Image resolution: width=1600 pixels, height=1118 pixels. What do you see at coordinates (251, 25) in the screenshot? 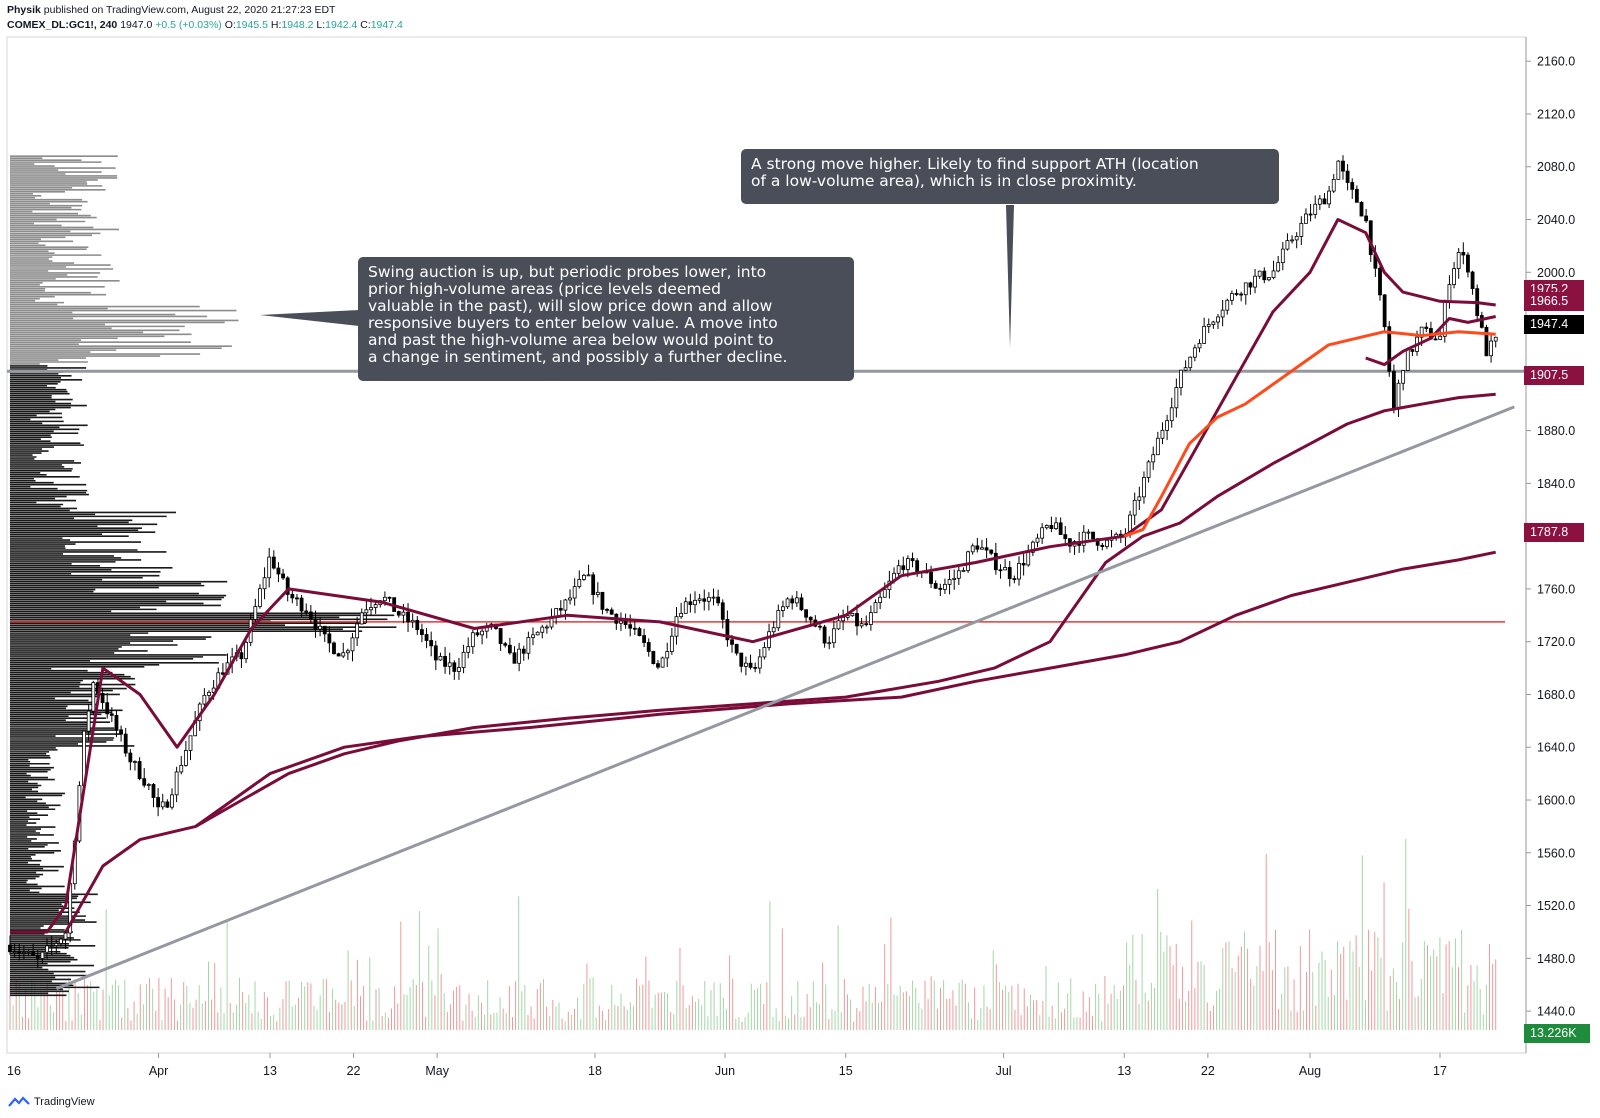
I see `open-value: 1945.5` at bounding box center [251, 25].